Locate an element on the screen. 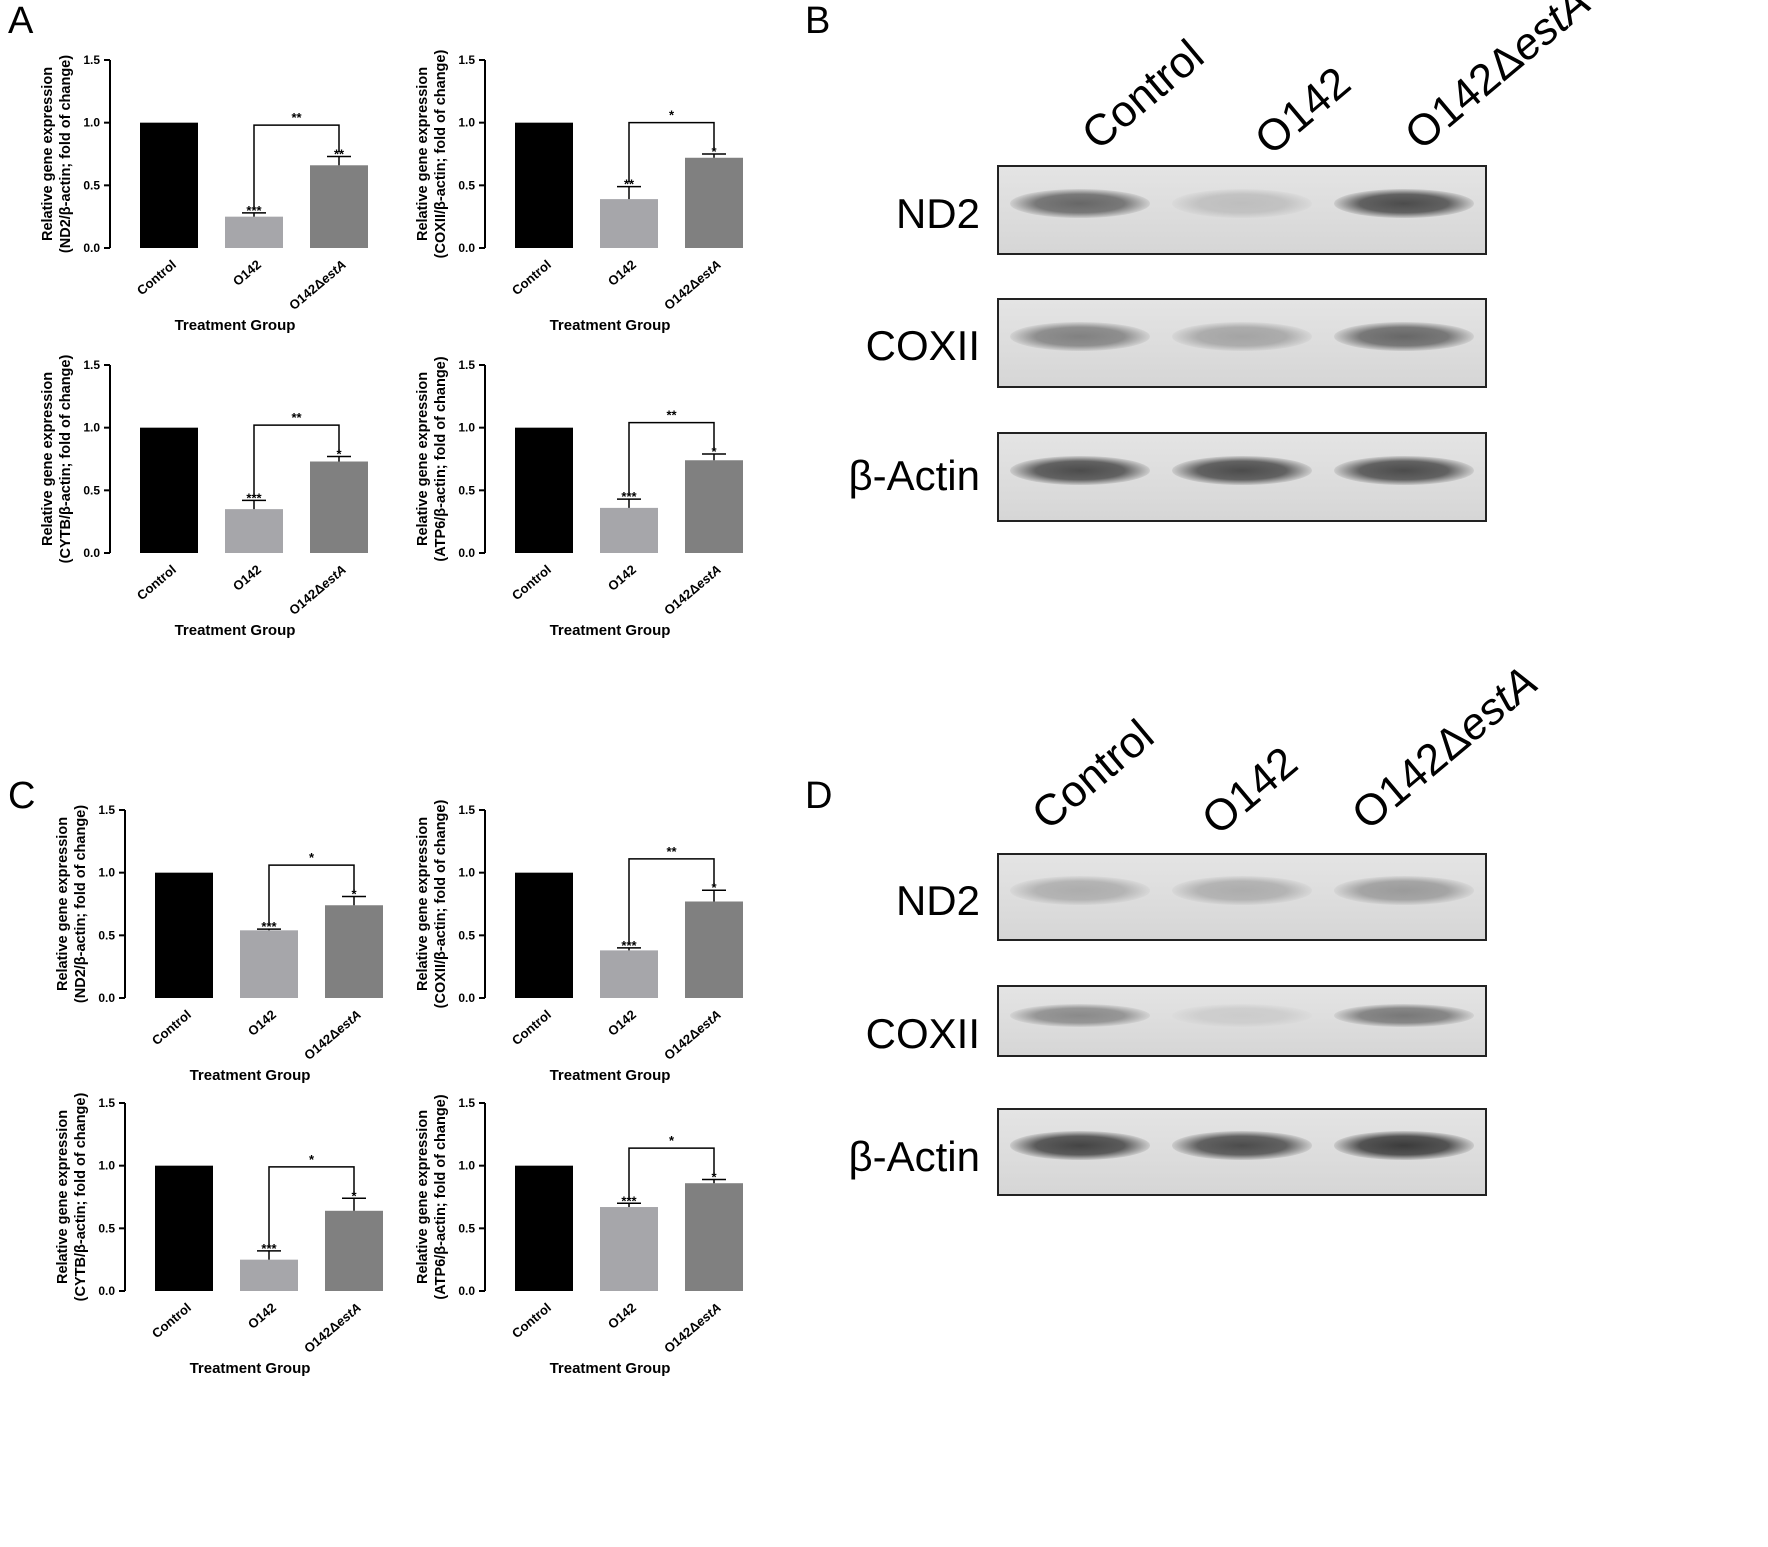  panel-letter-c: C is located at coordinates (22, 796).